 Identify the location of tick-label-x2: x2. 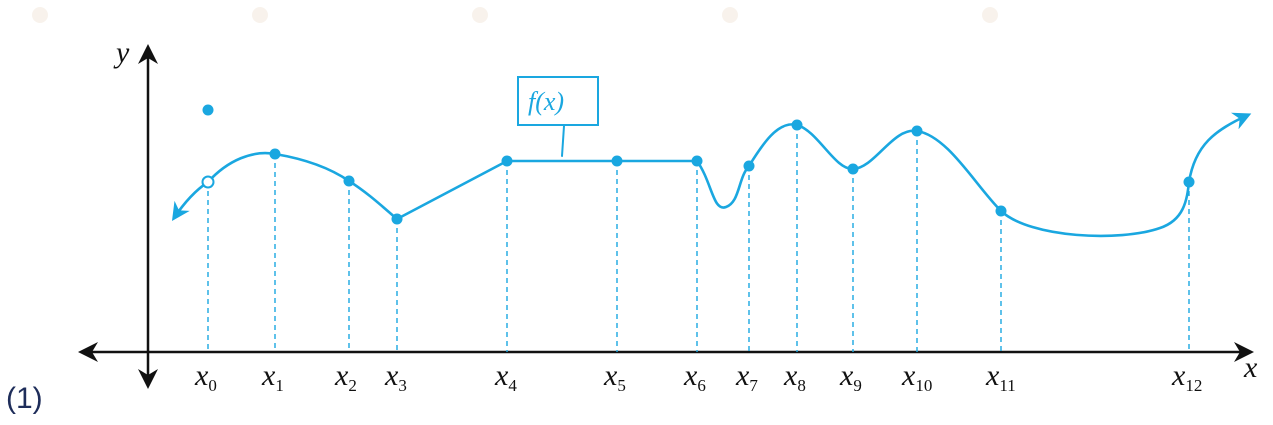
(345, 377).